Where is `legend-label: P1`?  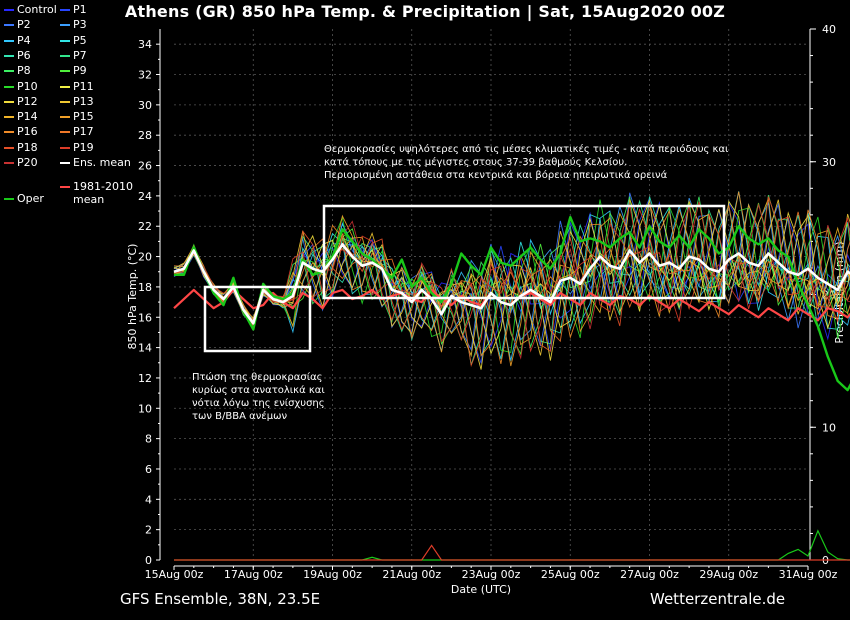 legend-label: P1 is located at coordinates (80, 9).